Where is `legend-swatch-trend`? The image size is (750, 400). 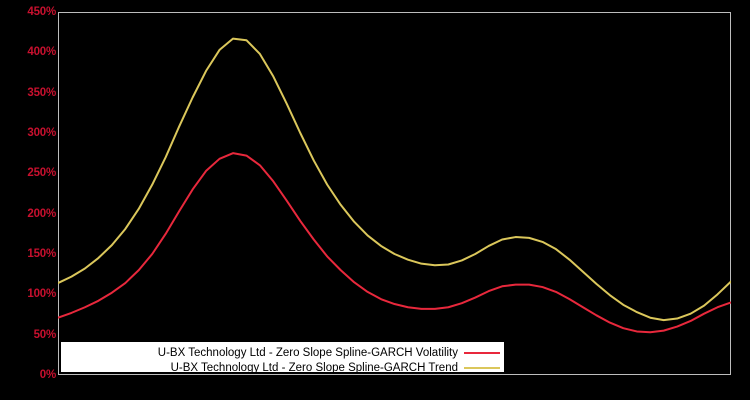
legend-swatch-trend is located at coordinates (482, 367).